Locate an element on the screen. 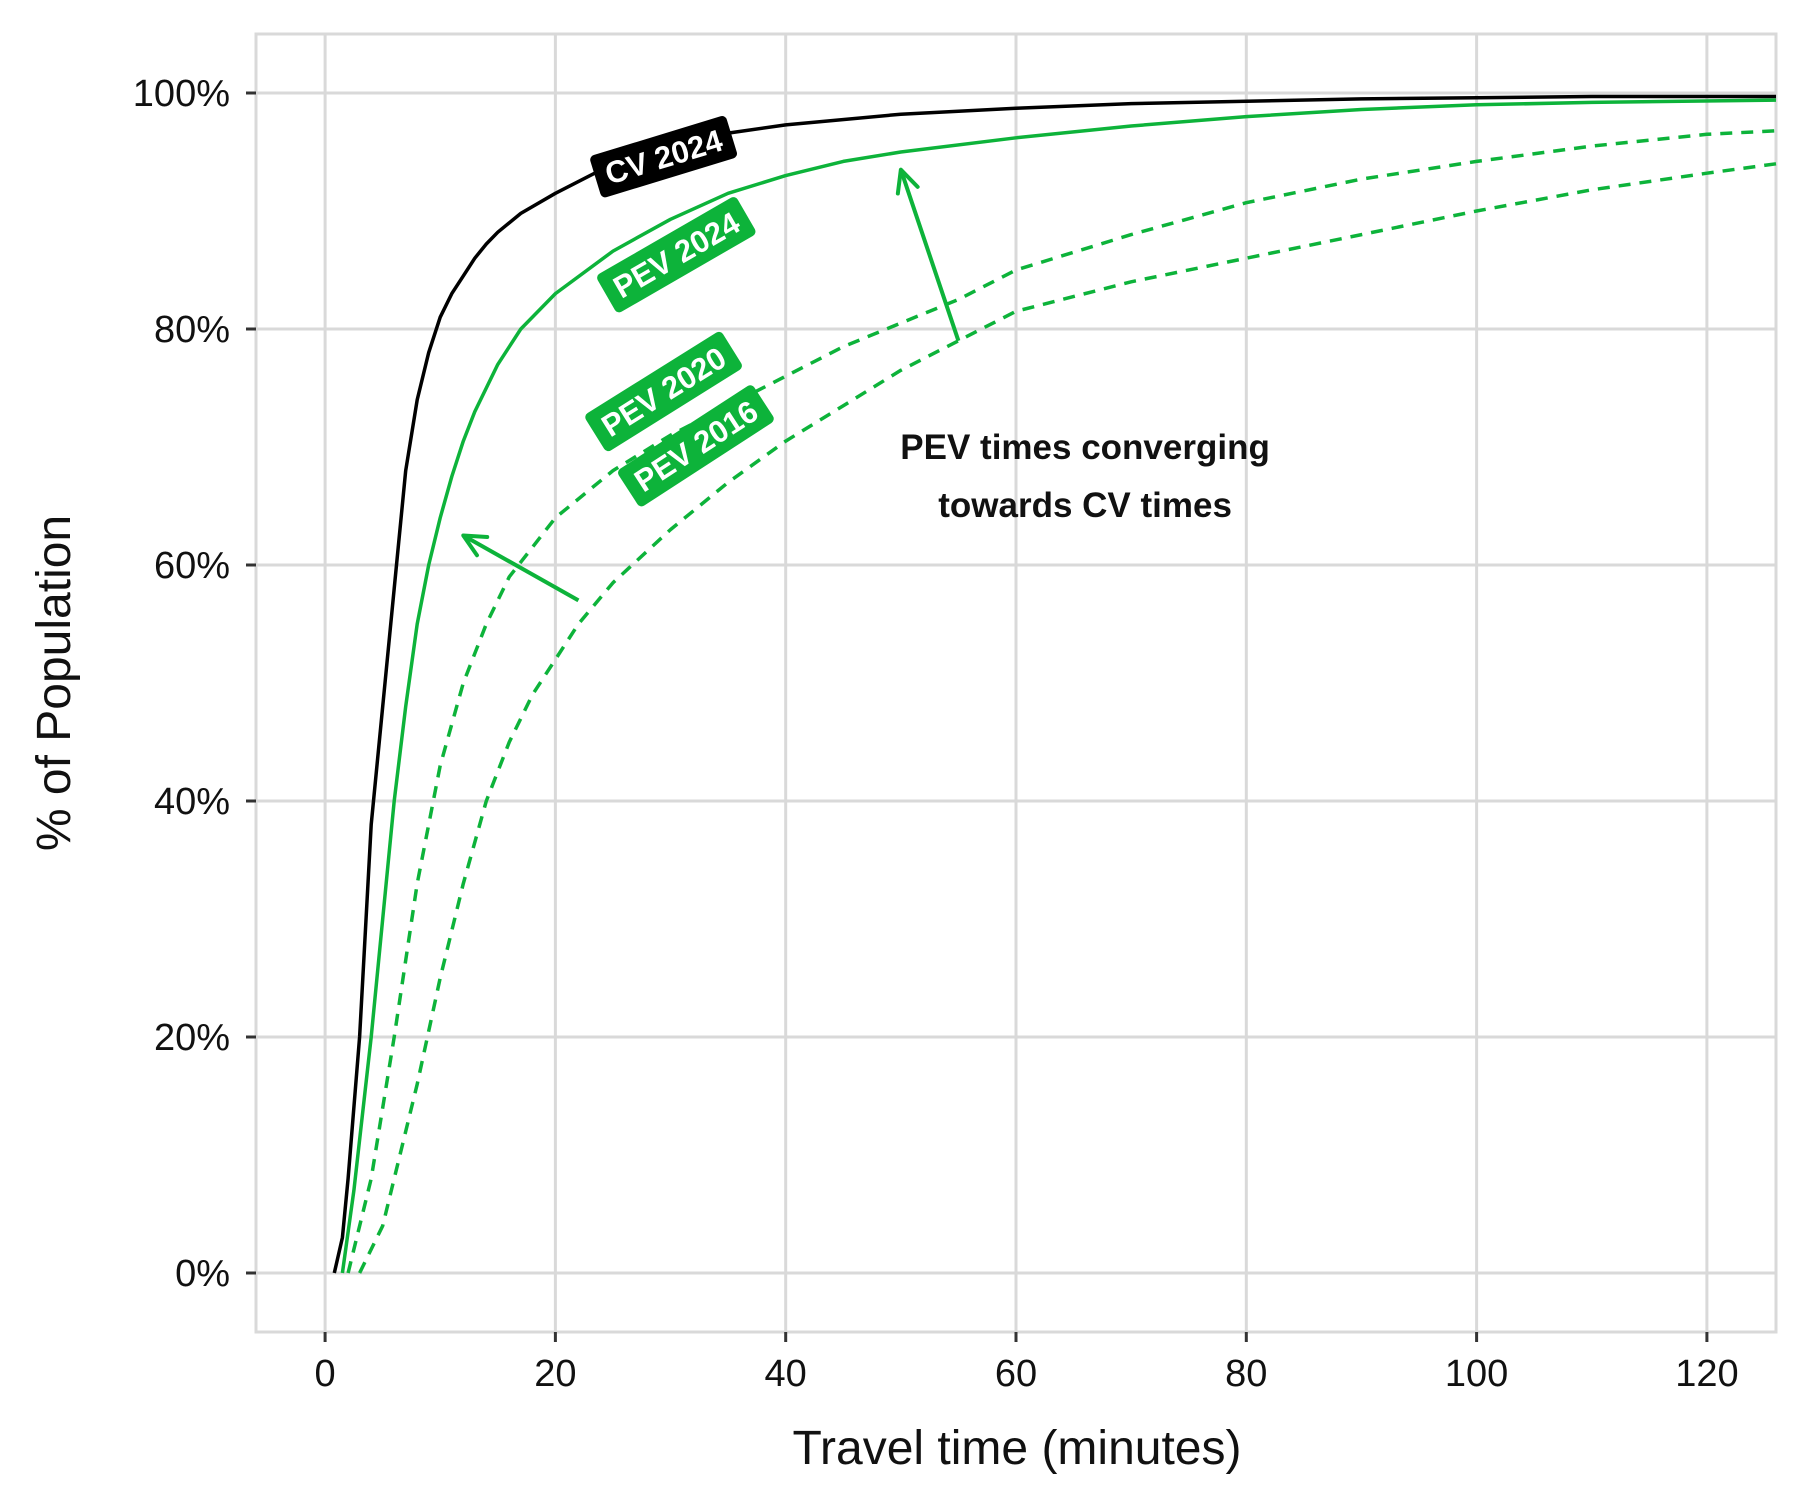 This screenshot has height=1500, width=1800. annotation-line: towards CV times is located at coordinates (1085, 505).